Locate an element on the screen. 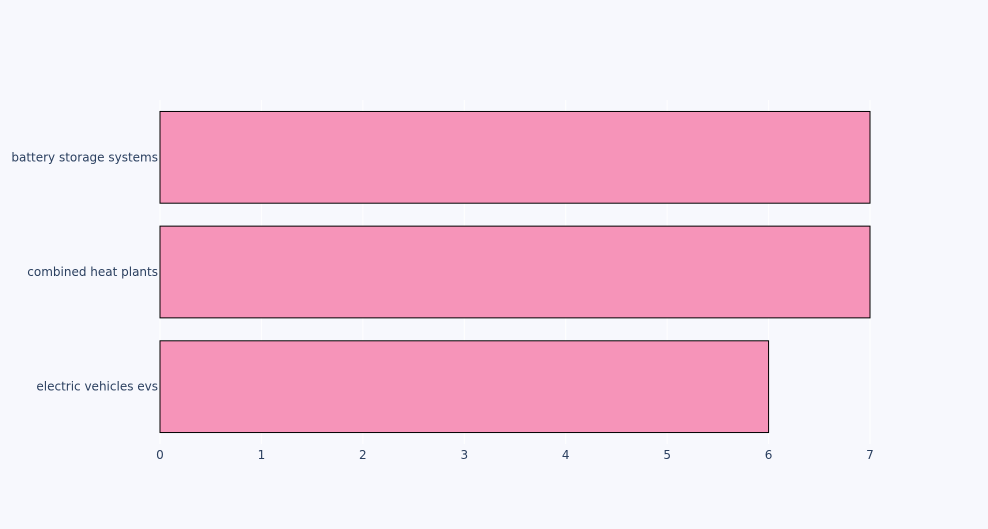 This screenshot has height=529, width=988. x-tick-label: 7 is located at coordinates (870, 455).